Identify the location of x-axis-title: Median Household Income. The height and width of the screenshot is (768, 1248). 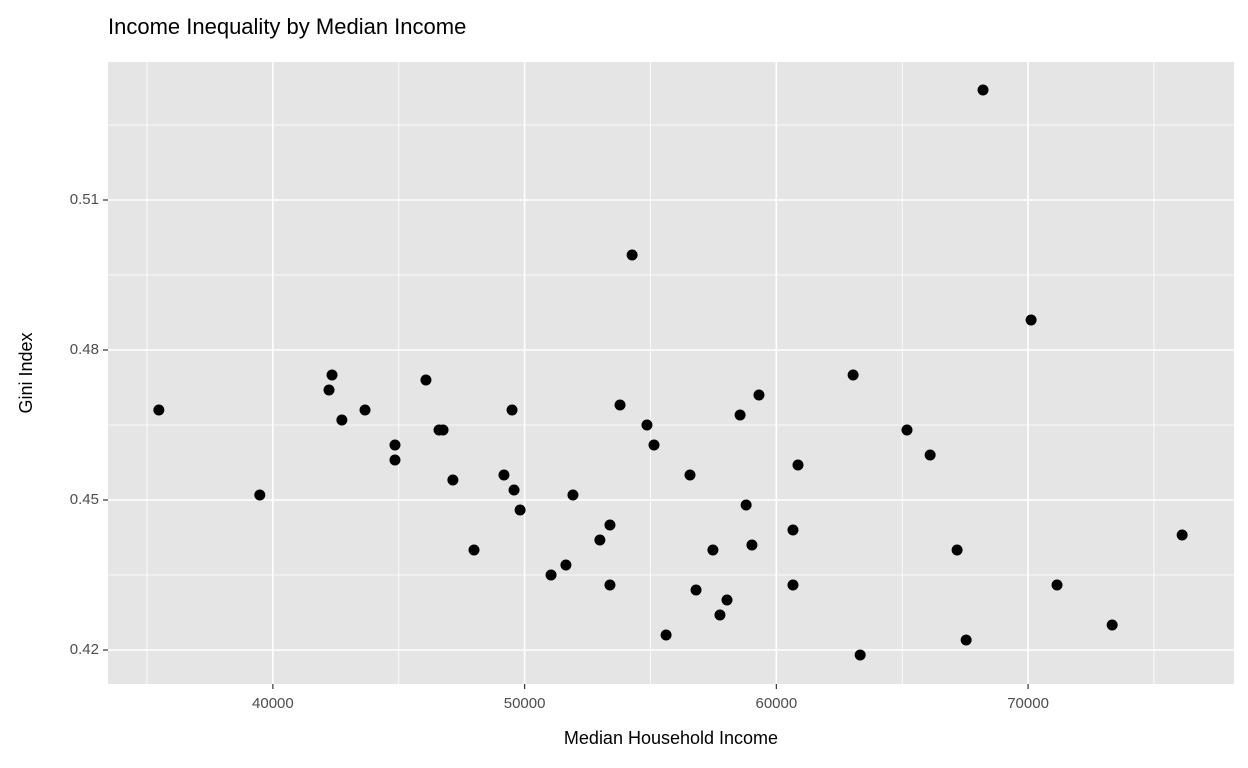
(671, 738).